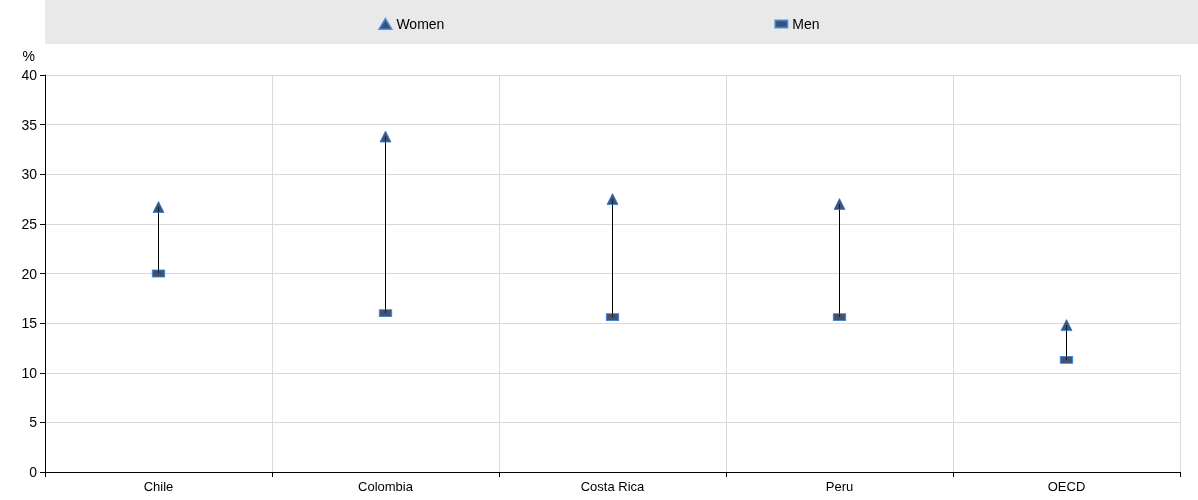 The width and height of the screenshot is (1198, 500). What do you see at coordinates (29, 323) in the screenshot?
I see `y-tick-label: 15` at bounding box center [29, 323].